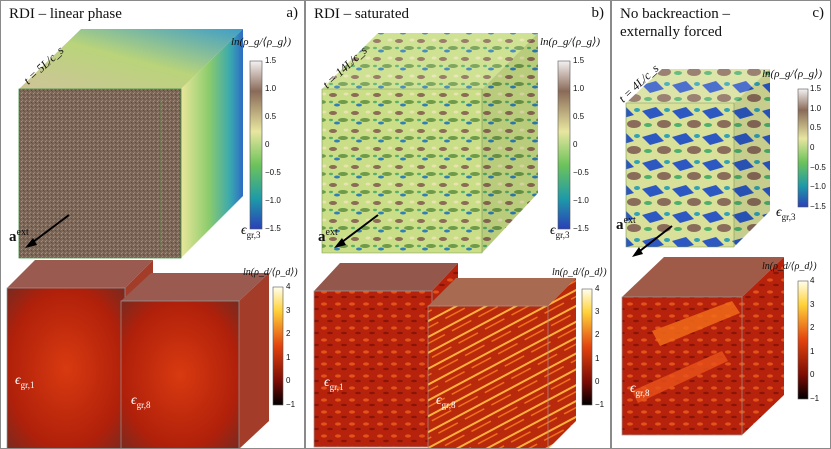 The height and width of the screenshot is (449, 831). I want to click on cube-b-top-face, so click(430, 61).